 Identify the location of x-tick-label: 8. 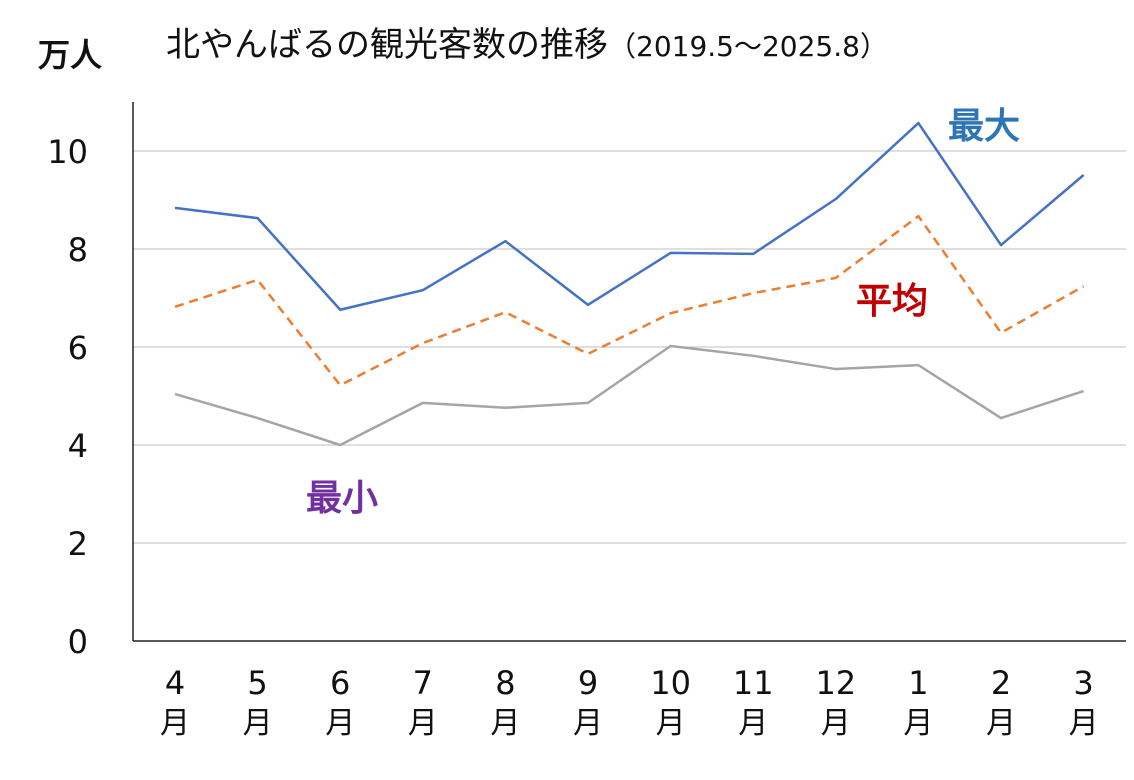
(505, 683).